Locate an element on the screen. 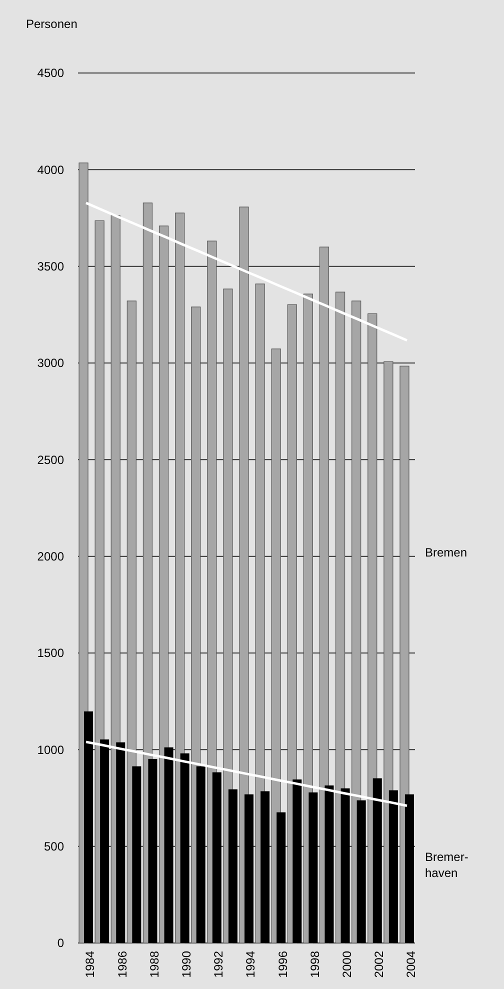  y-tick-label: 0 is located at coordinates (60, 943).